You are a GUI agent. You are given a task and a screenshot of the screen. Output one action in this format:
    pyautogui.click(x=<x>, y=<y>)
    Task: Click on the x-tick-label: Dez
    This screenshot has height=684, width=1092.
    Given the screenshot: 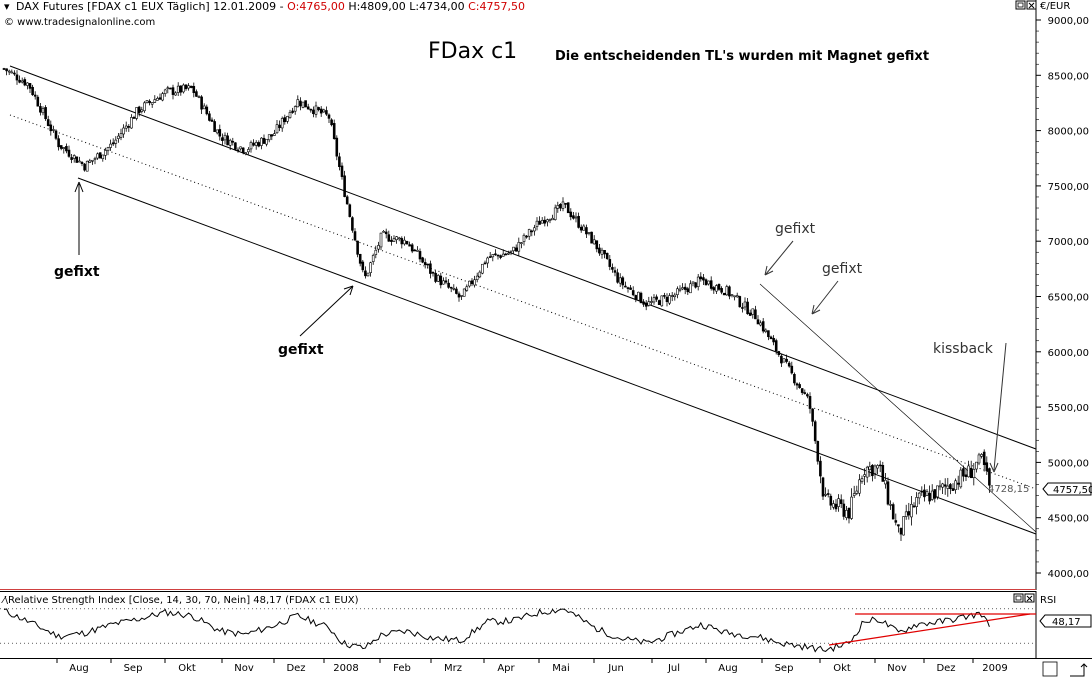 What is the action you would take?
    pyautogui.click(x=945, y=668)
    